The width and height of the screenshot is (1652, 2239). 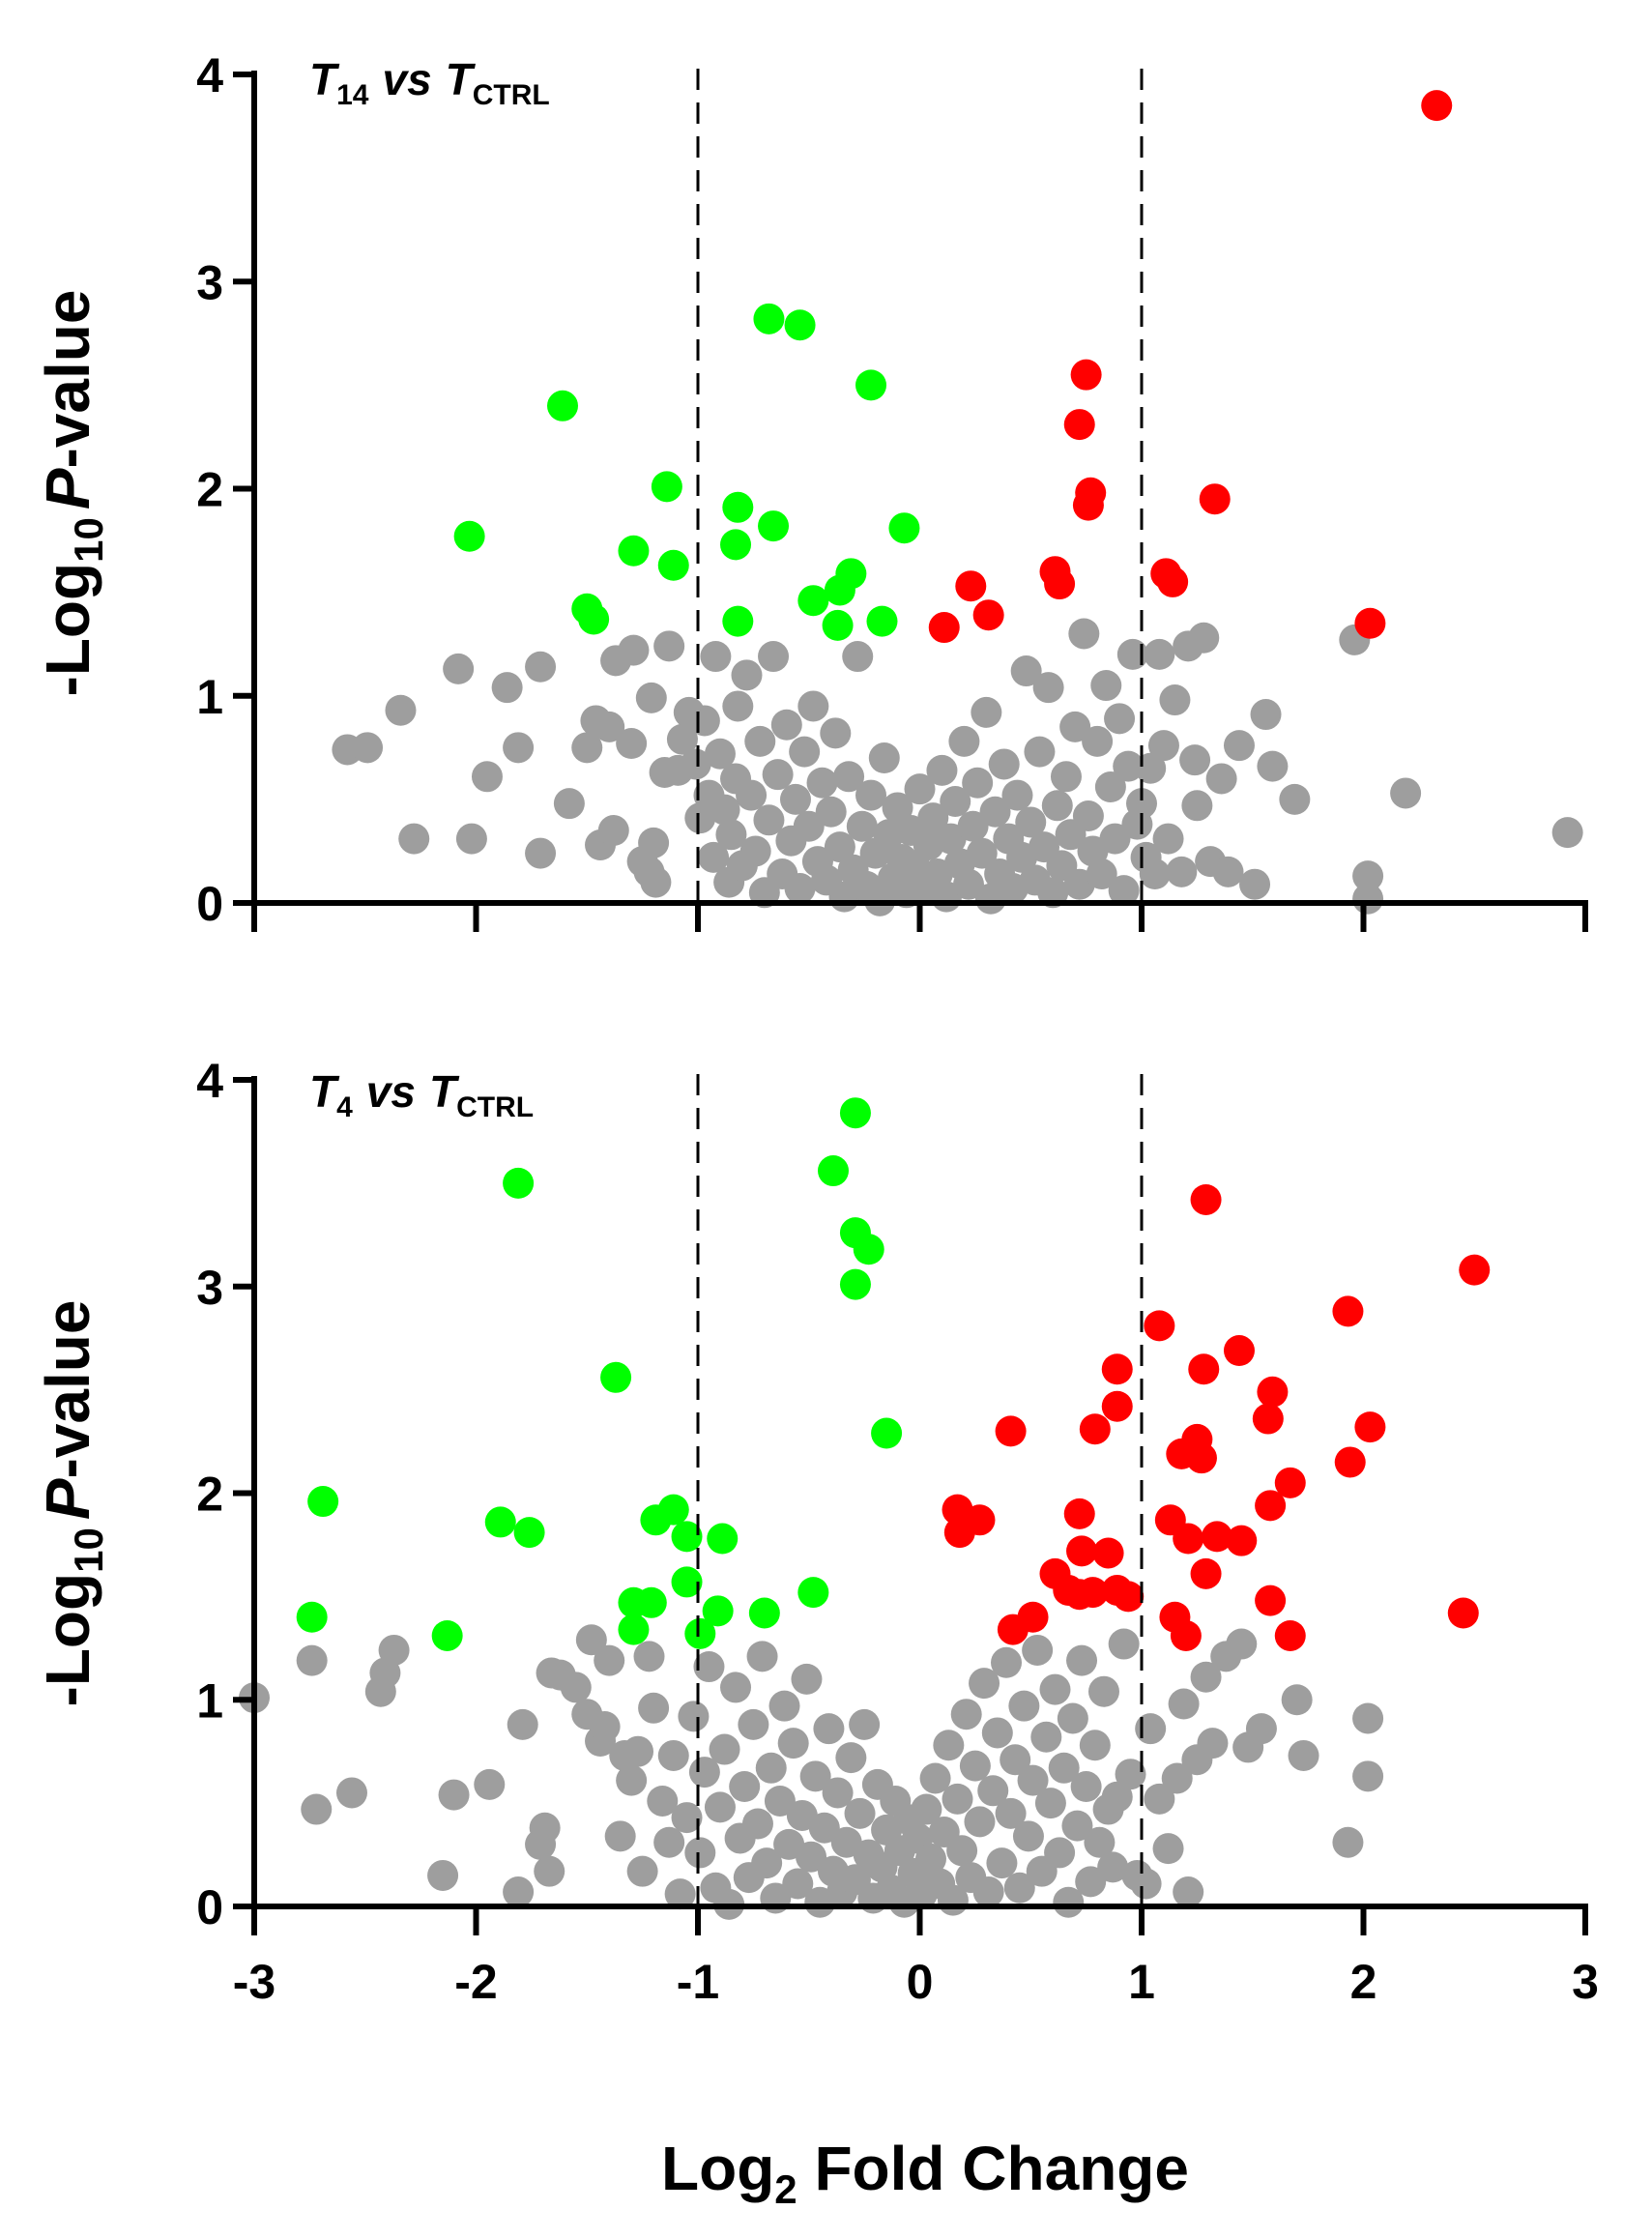 I want to click on title-a-sub: 14, so click(x=352, y=95).